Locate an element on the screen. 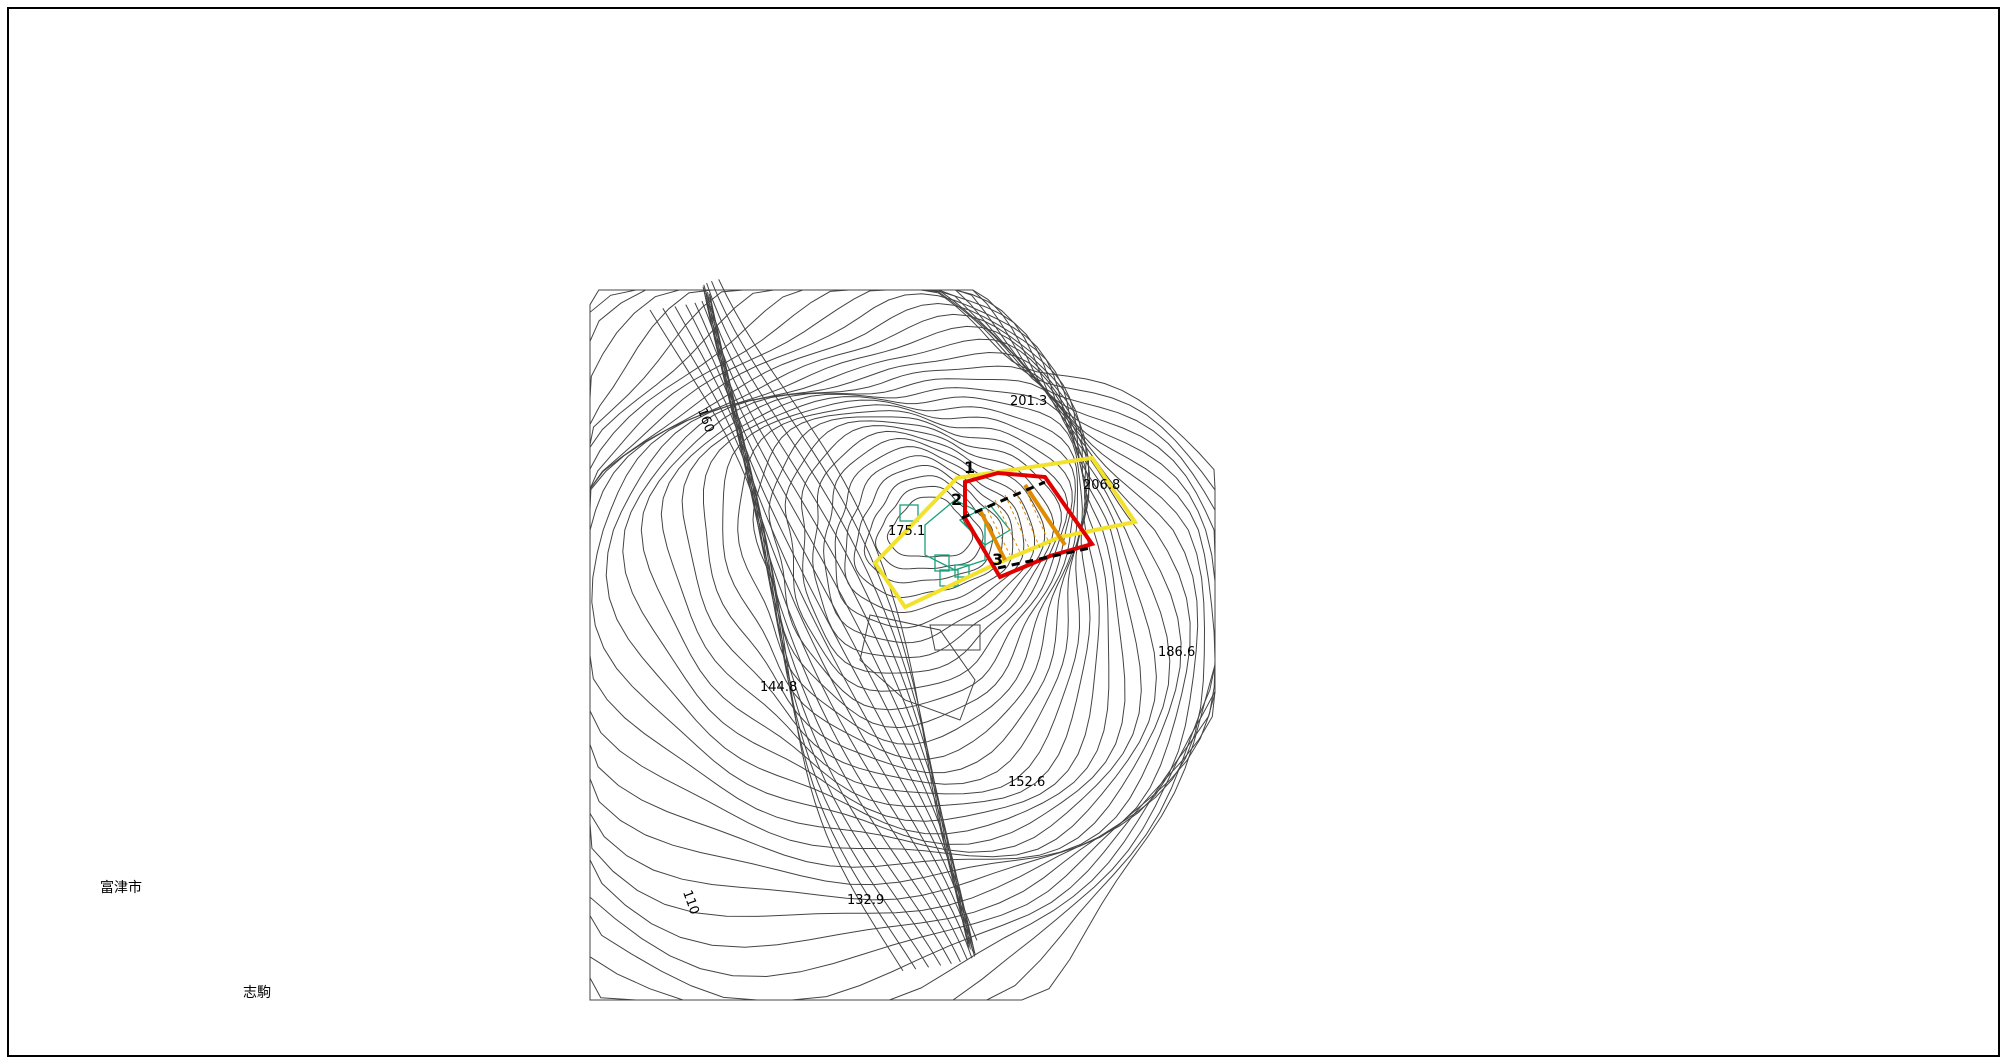  boundary-point-label: 2 is located at coordinates (957, 499).